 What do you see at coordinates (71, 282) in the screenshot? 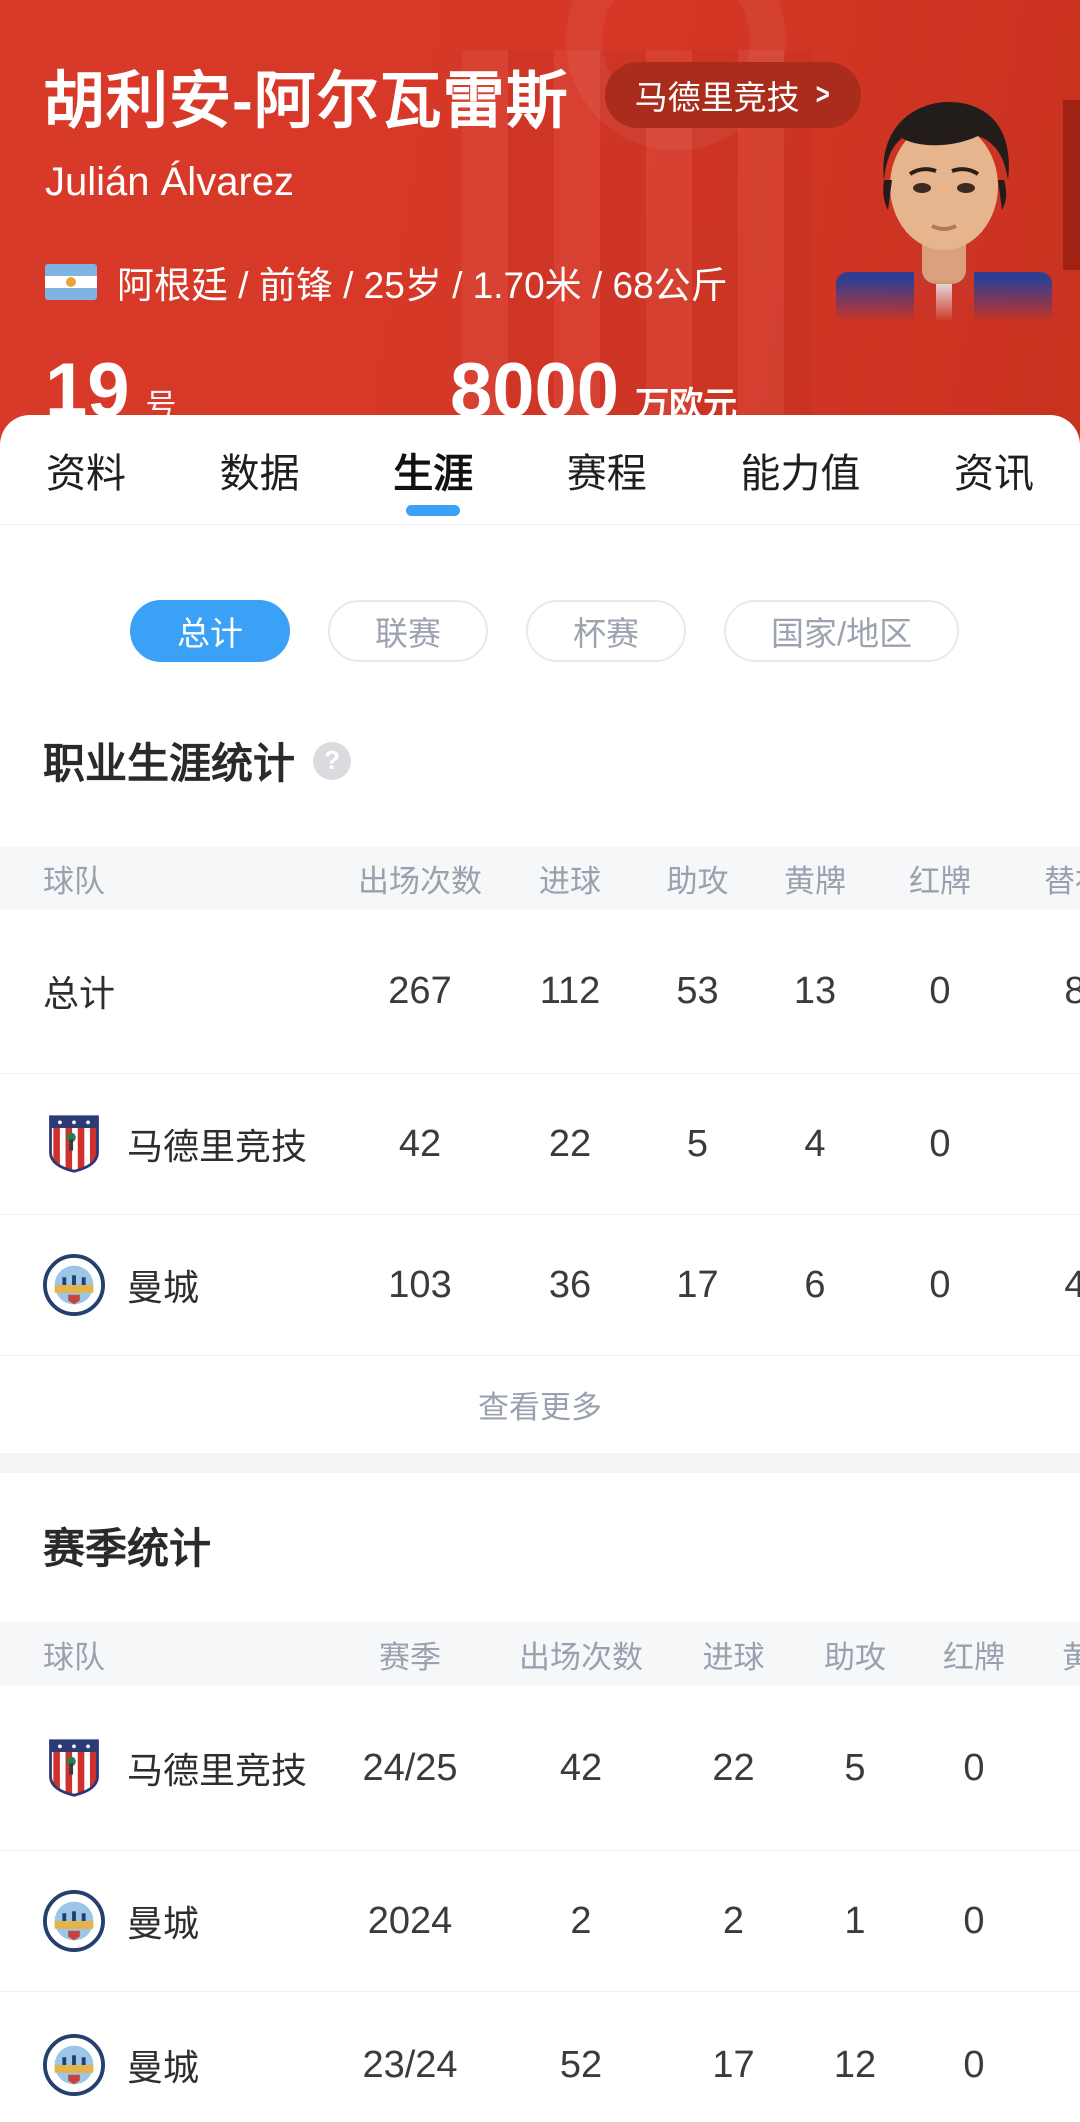
I see `argentina-flag-icon` at bounding box center [71, 282].